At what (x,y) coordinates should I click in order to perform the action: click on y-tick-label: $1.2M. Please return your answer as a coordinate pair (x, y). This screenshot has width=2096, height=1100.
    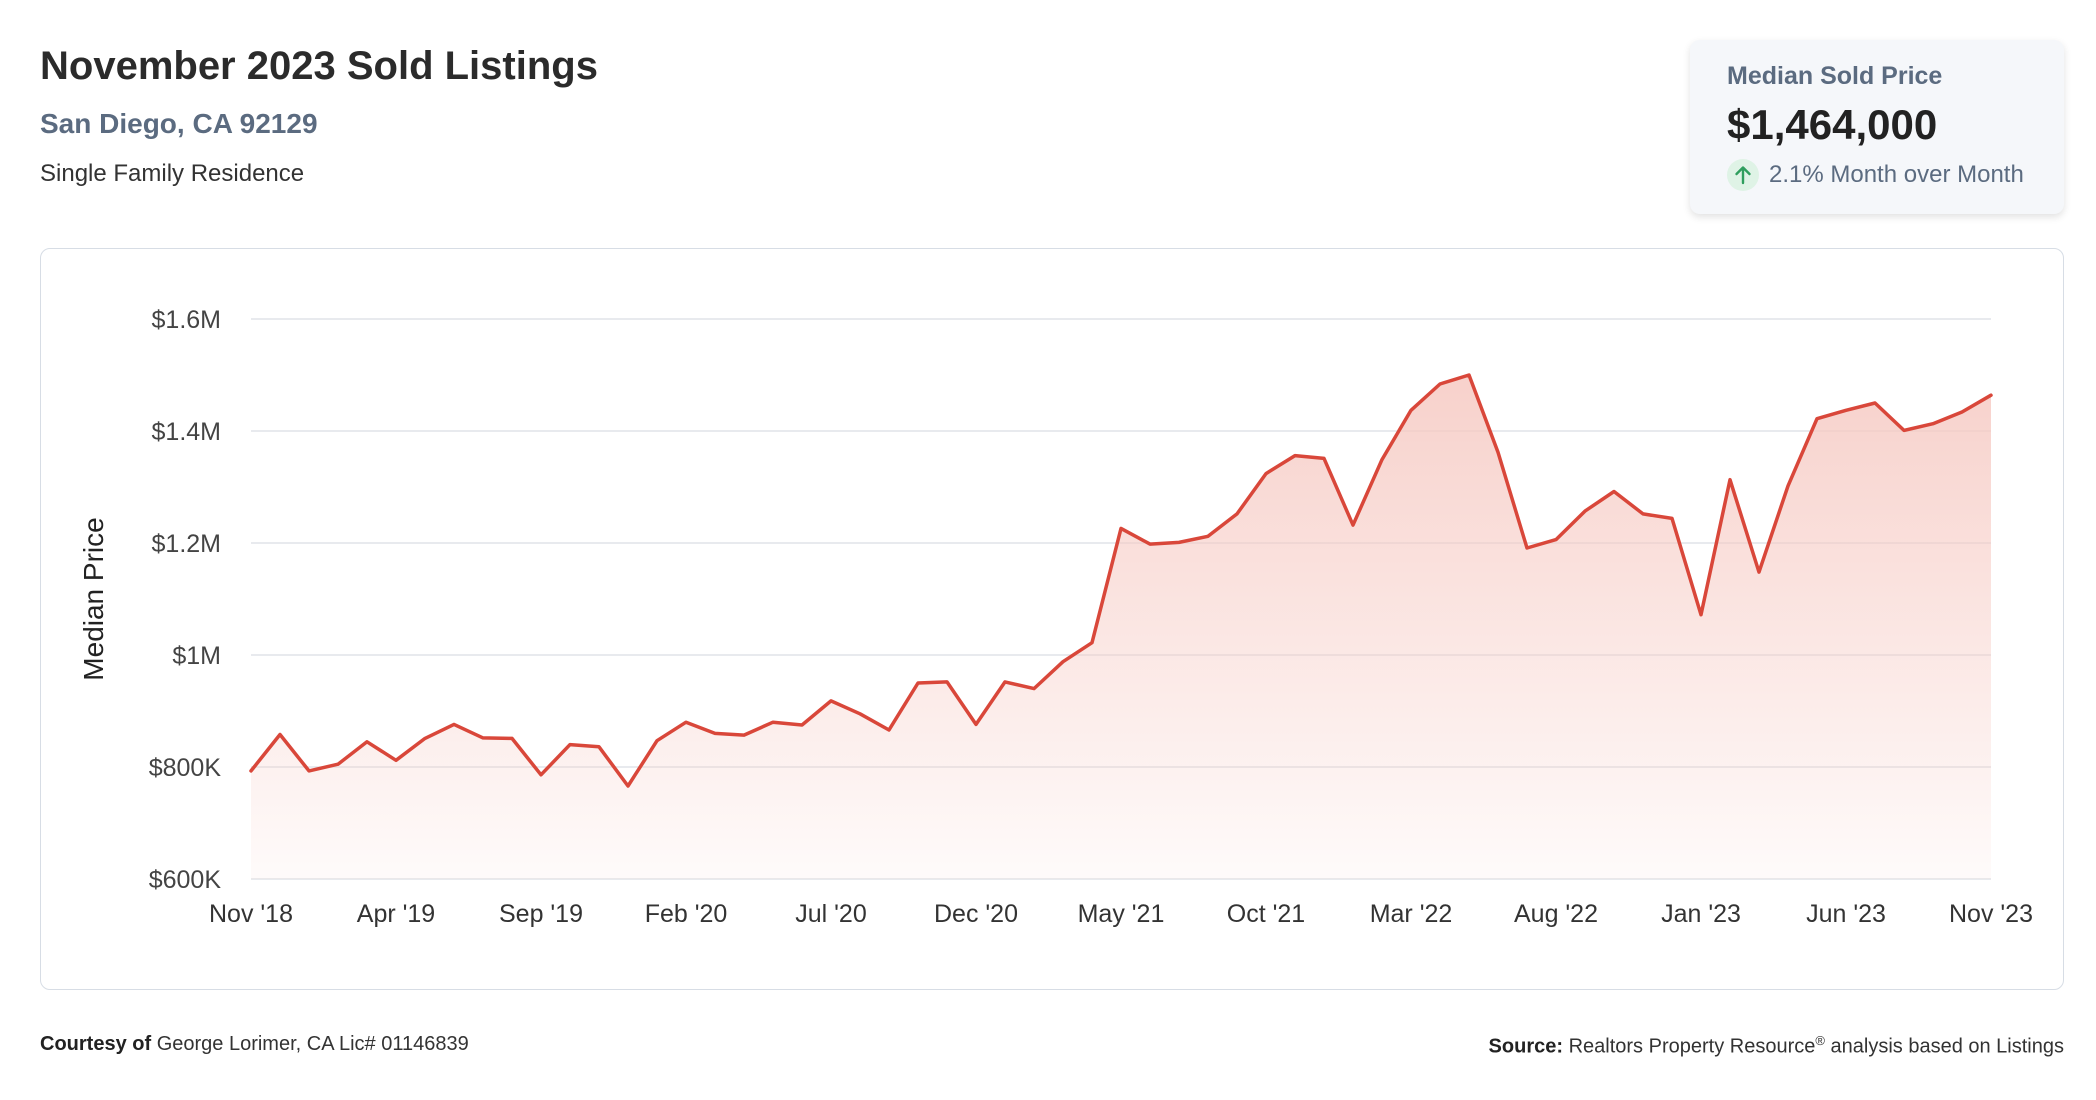
    Looking at the image, I should click on (186, 544).